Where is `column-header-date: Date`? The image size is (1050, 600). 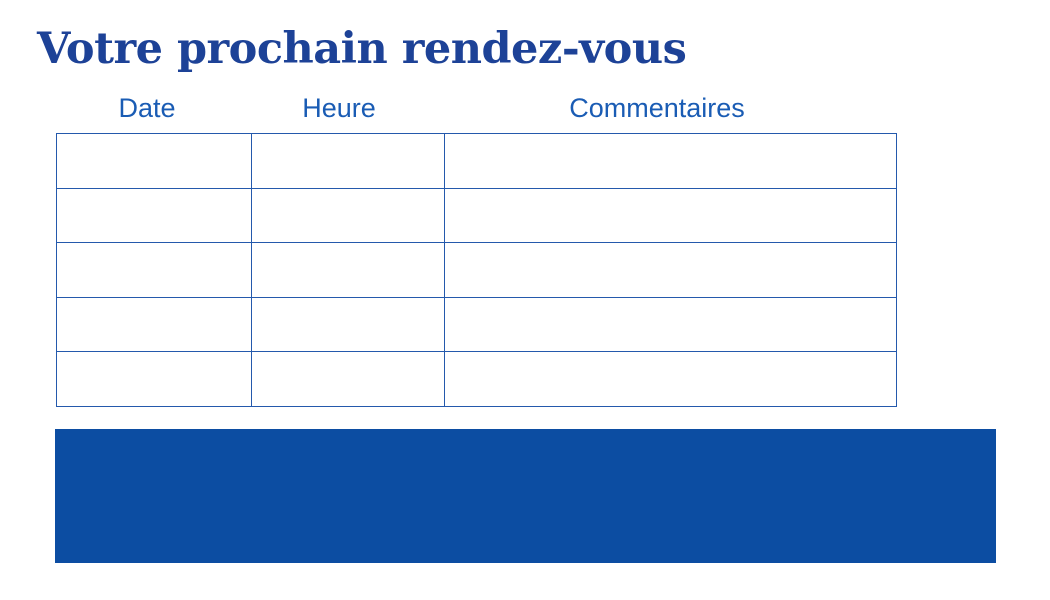
column-header-date: Date is located at coordinates (147, 108).